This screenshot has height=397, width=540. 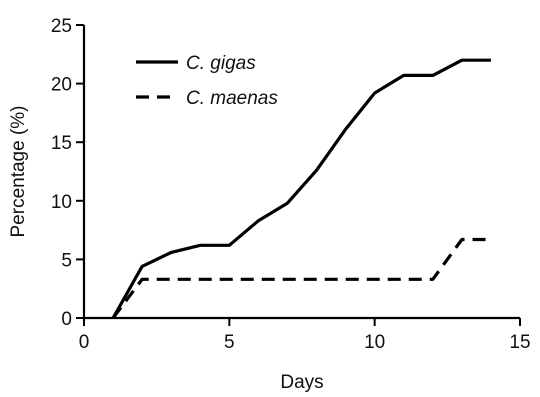 I want to click on y-axis-title: Percentage (%), so click(x=18, y=171).